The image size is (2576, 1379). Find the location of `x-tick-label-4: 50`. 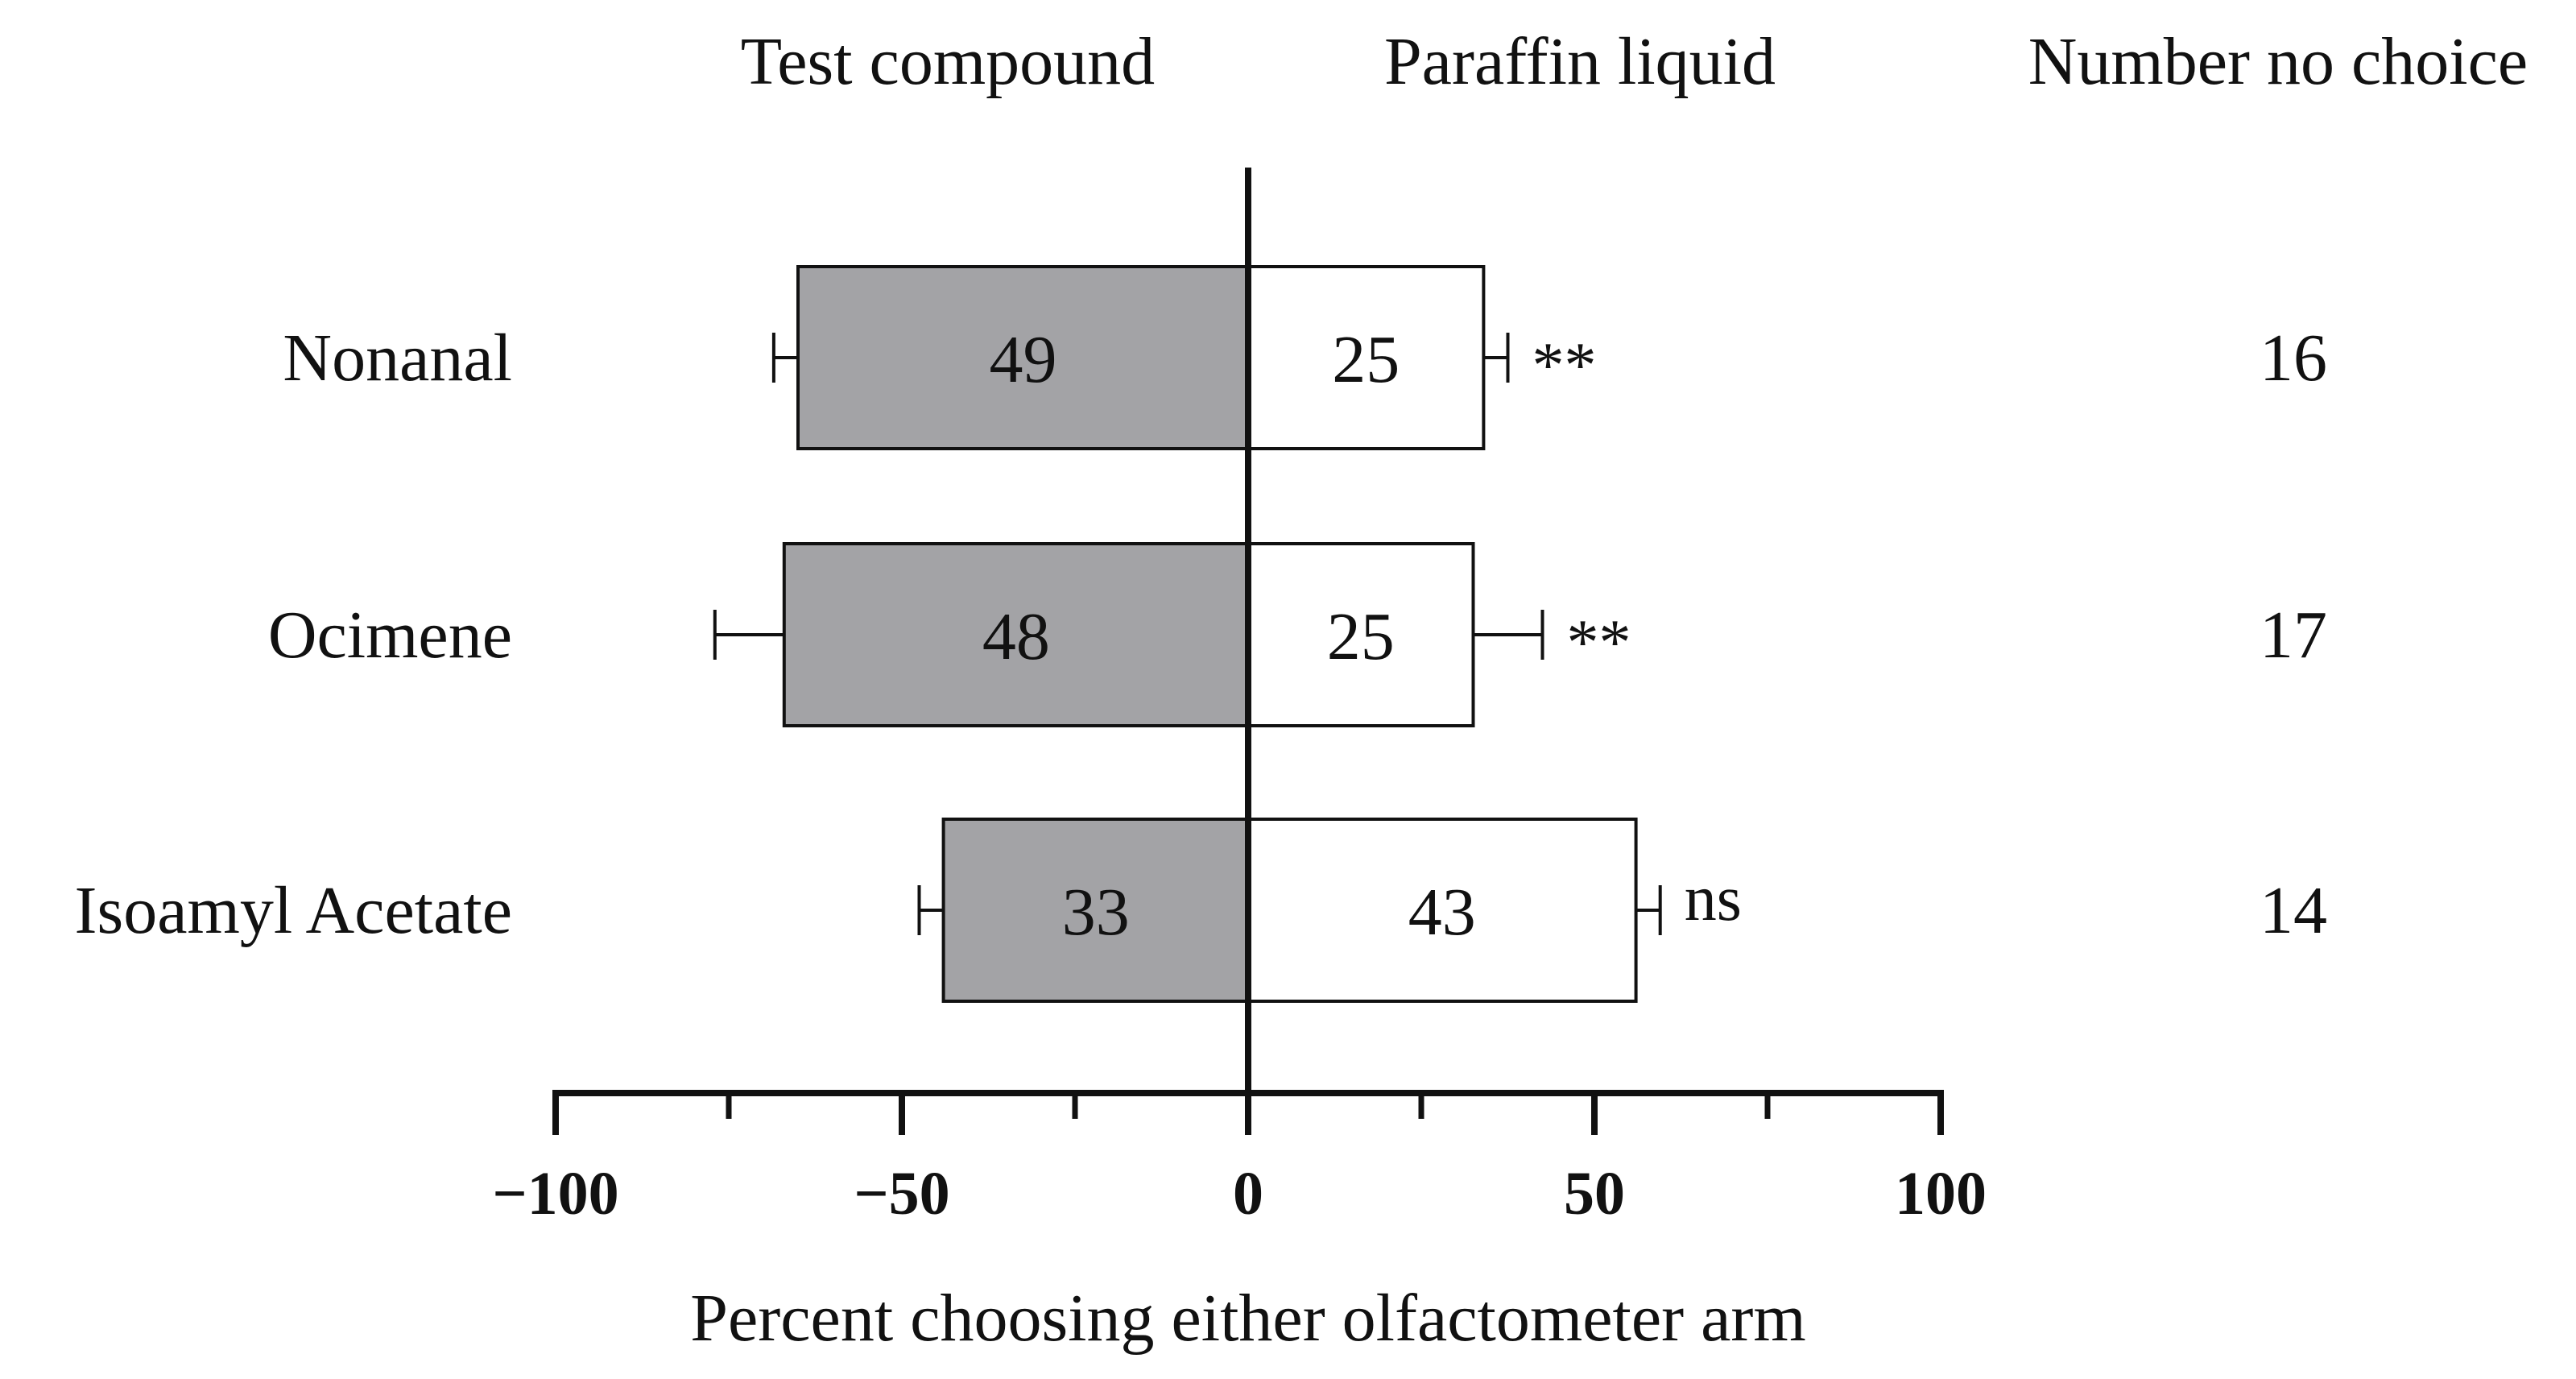

x-tick-label-4: 50 is located at coordinates (1595, 1194).